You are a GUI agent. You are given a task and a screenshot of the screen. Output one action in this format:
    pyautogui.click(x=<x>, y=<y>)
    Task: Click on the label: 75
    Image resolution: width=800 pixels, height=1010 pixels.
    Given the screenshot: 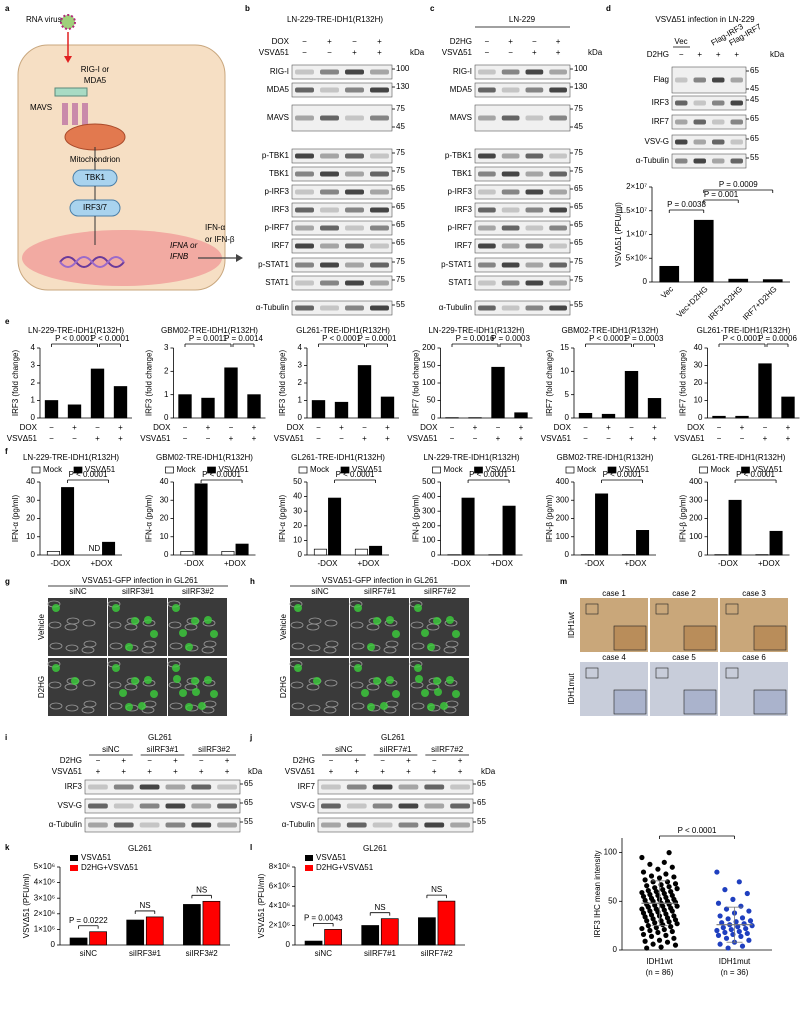 What is the action you would take?
    pyautogui.click(x=400, y=279)
    